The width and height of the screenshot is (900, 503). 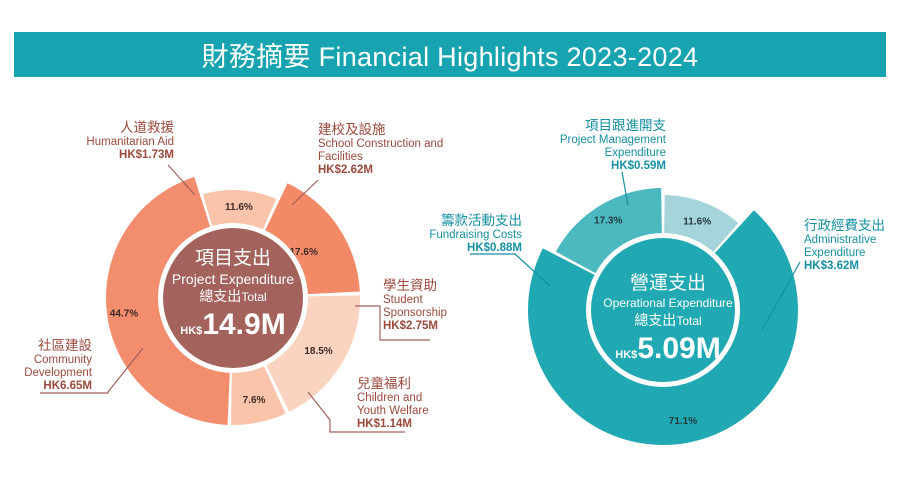 I want to click on school-zh: 建校及設施, so click(x=352, y=129).